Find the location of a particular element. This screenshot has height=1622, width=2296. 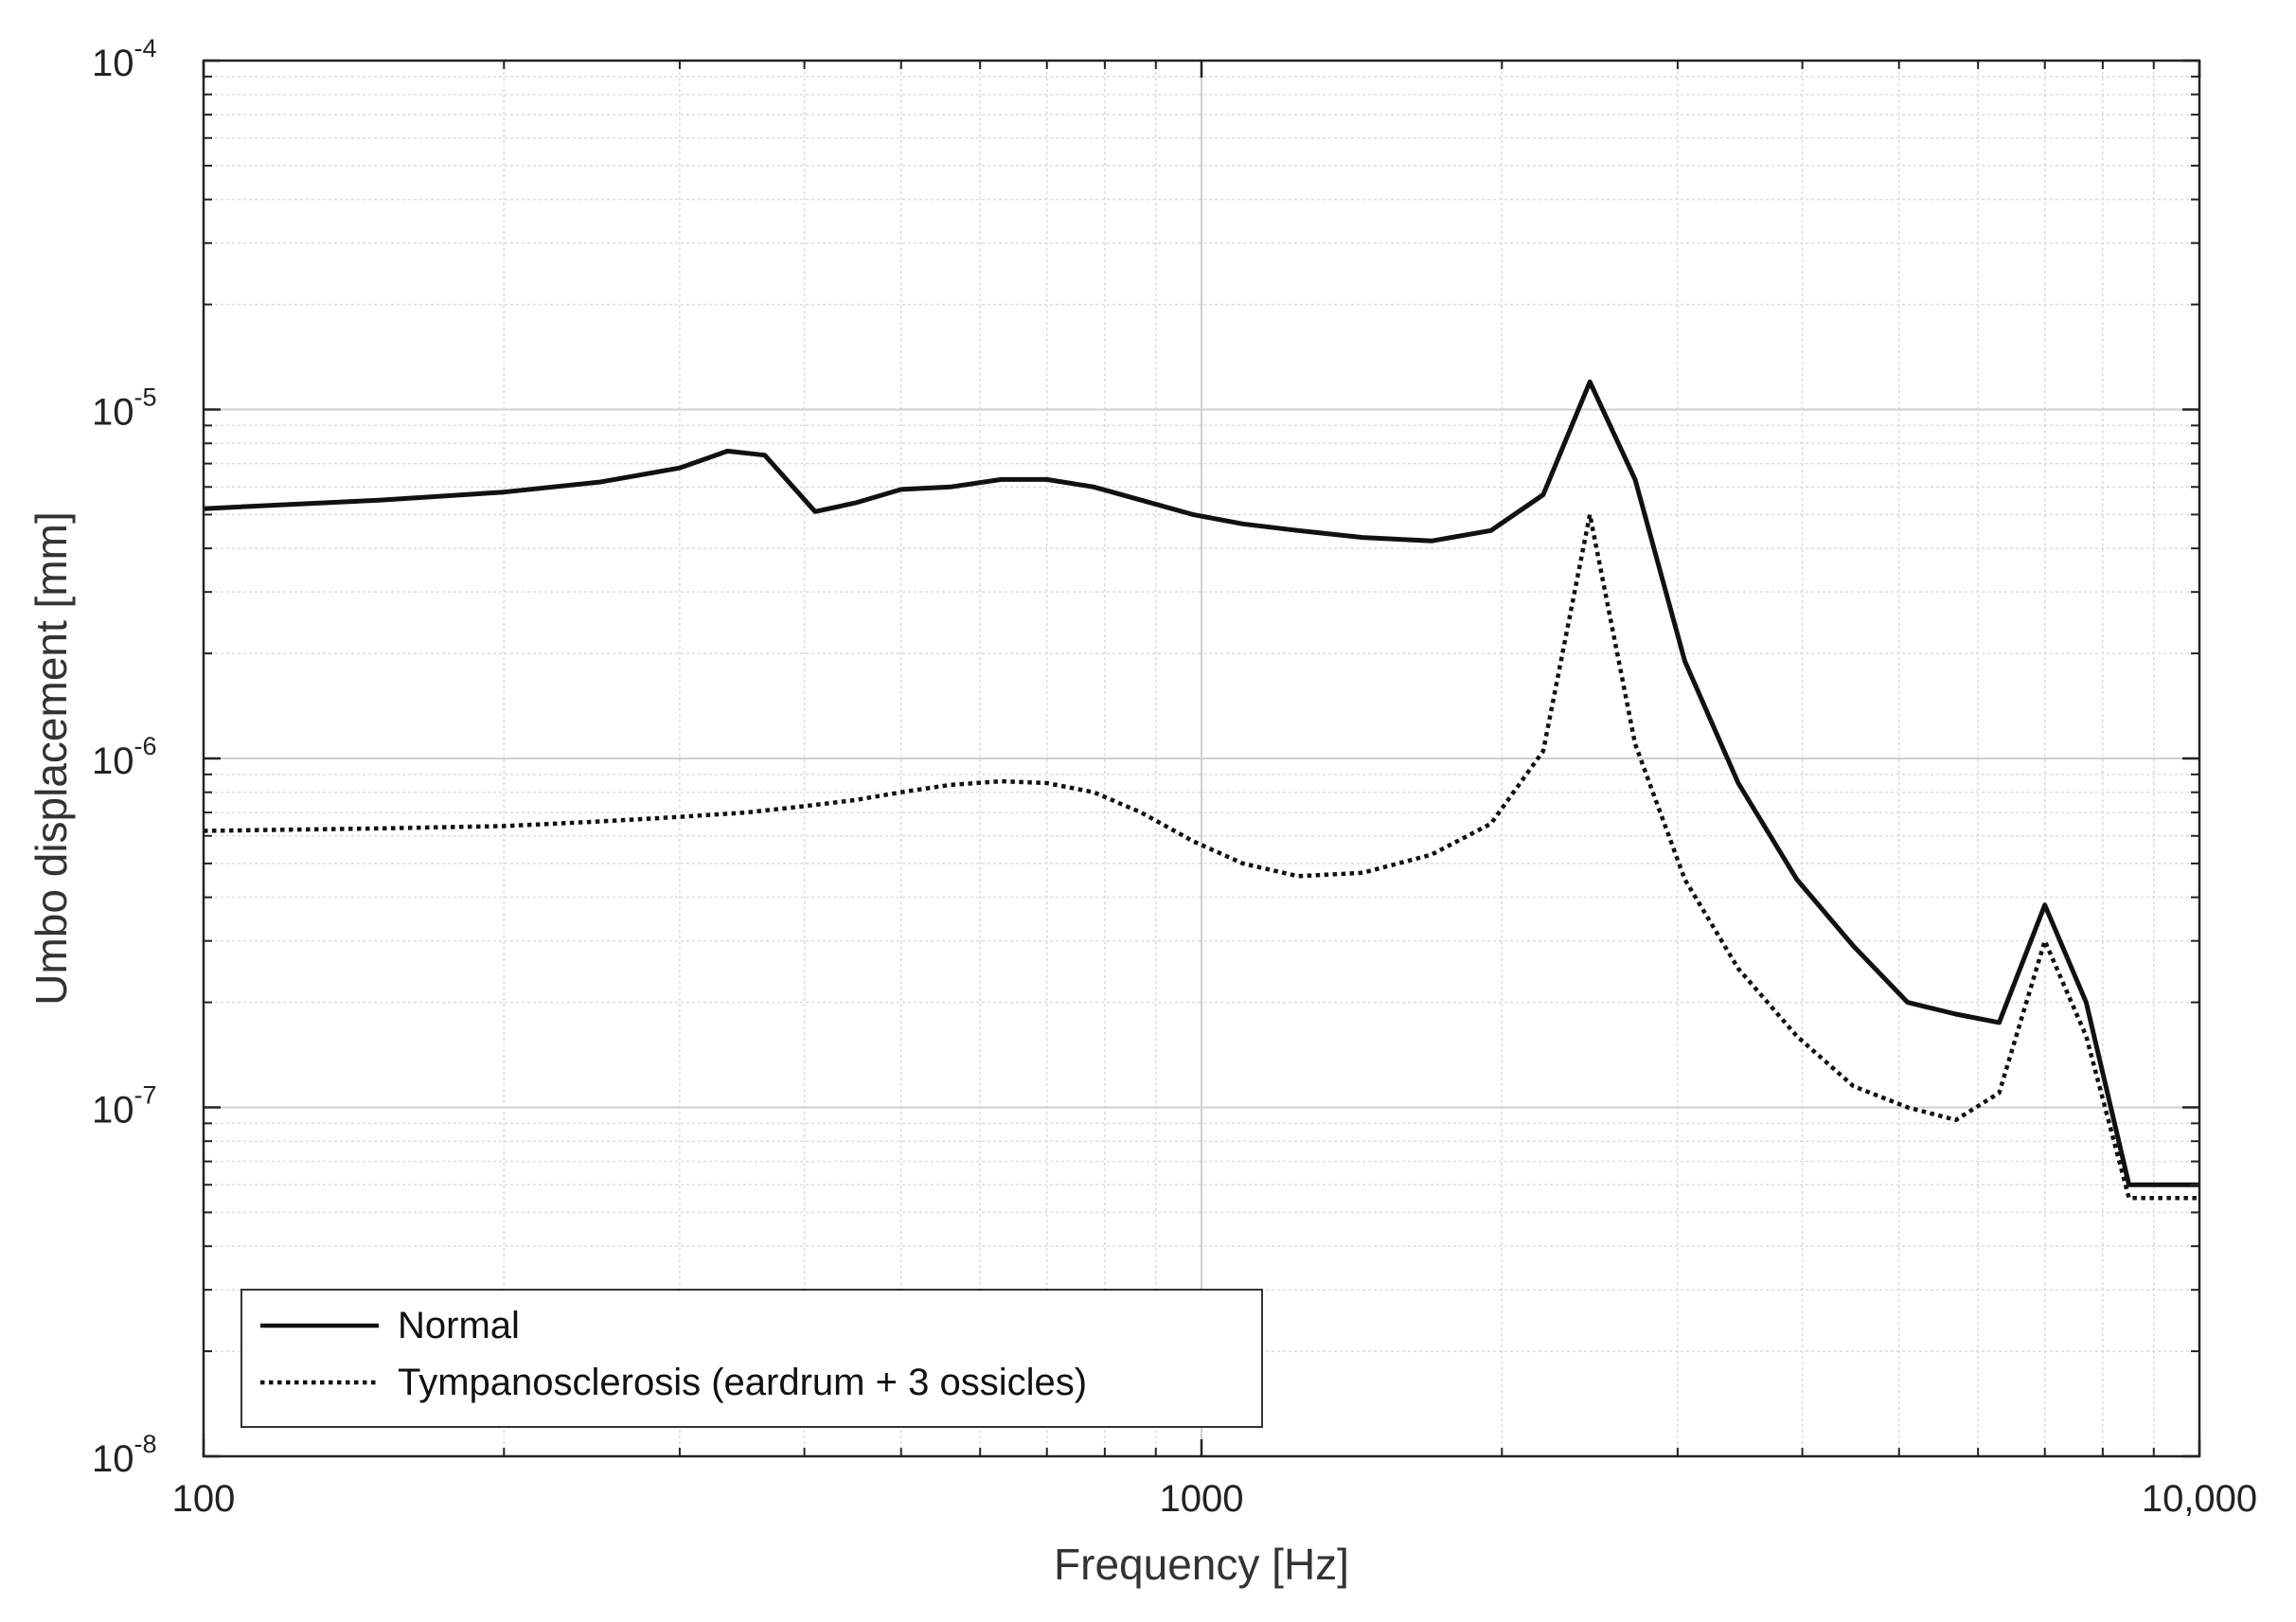

x-tick-label: 100 is located at coordinates (204, 1499).